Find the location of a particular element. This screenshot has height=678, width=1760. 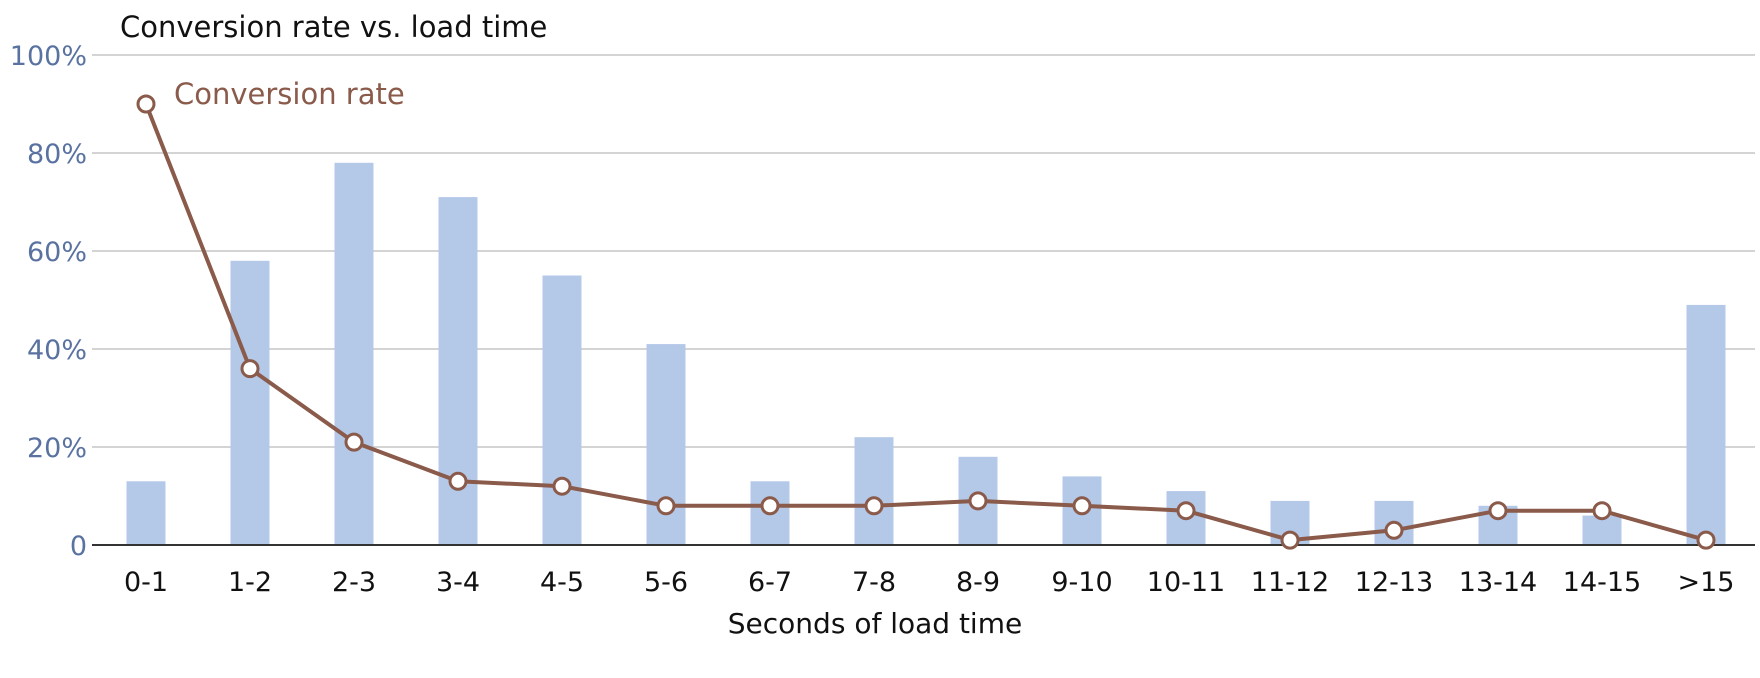

y-tick-label: 80% is located at coordinates (57, 154).